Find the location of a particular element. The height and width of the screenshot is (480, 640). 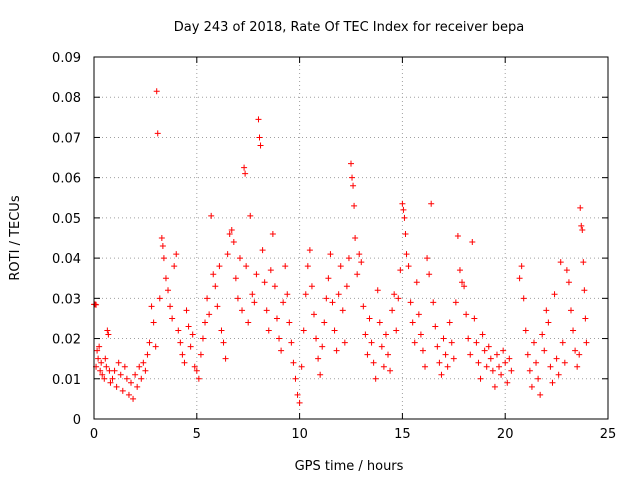

x-axis-label: GPS time / hours is located at coordinates (349, 466).